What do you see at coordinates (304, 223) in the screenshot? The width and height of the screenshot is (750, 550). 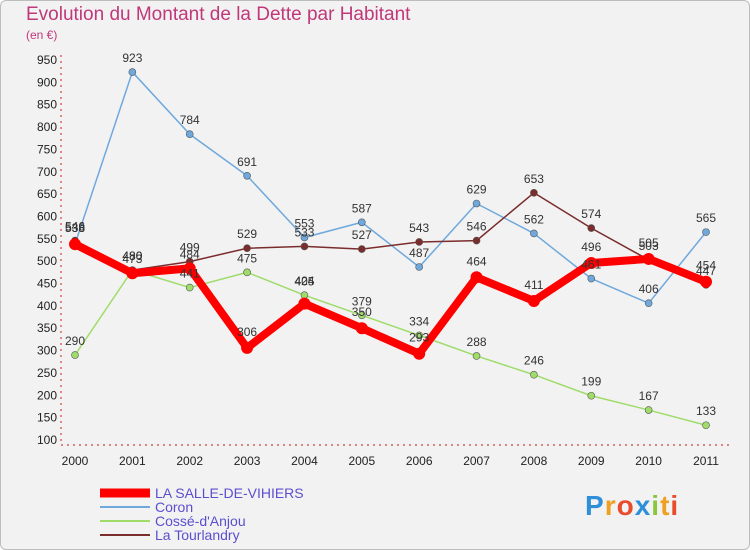 I see `data-label: 553` at bounding box center [304, 223].